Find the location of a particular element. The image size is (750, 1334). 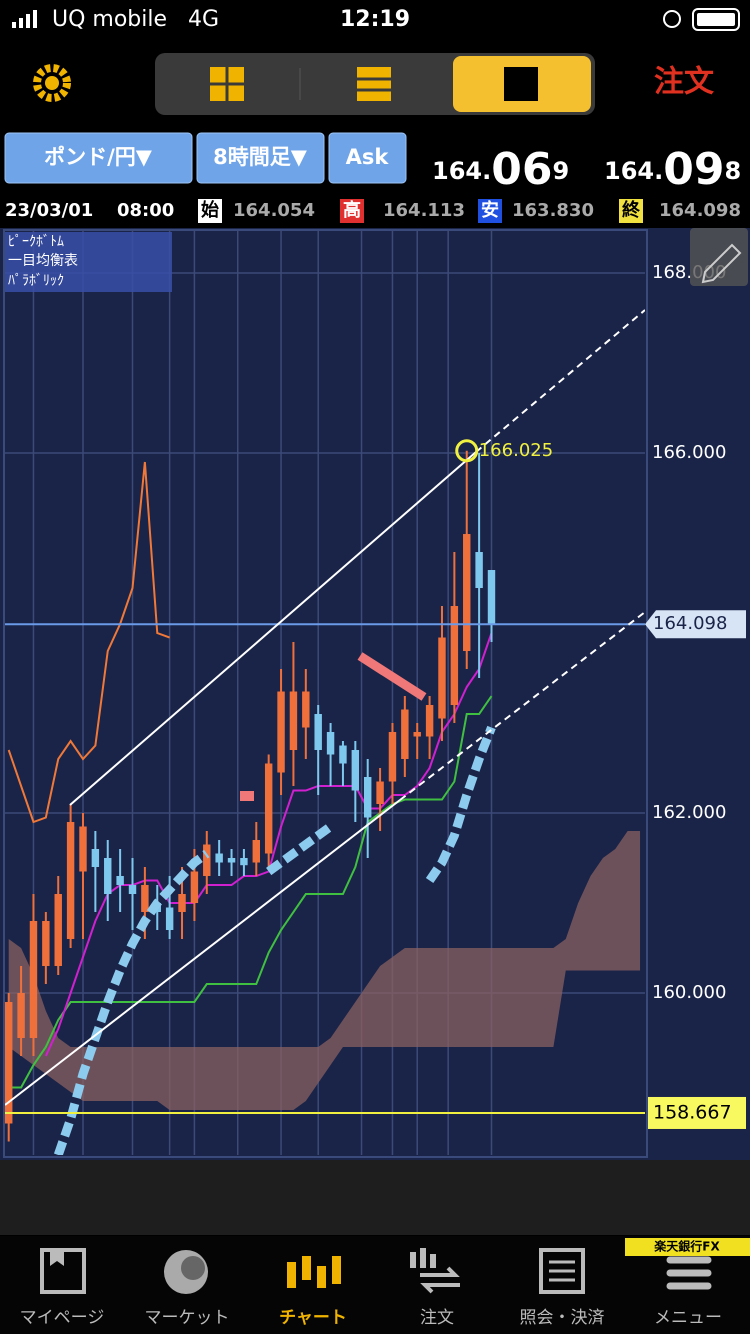

low-value: 163.830 is located at coordinates (553, 210).